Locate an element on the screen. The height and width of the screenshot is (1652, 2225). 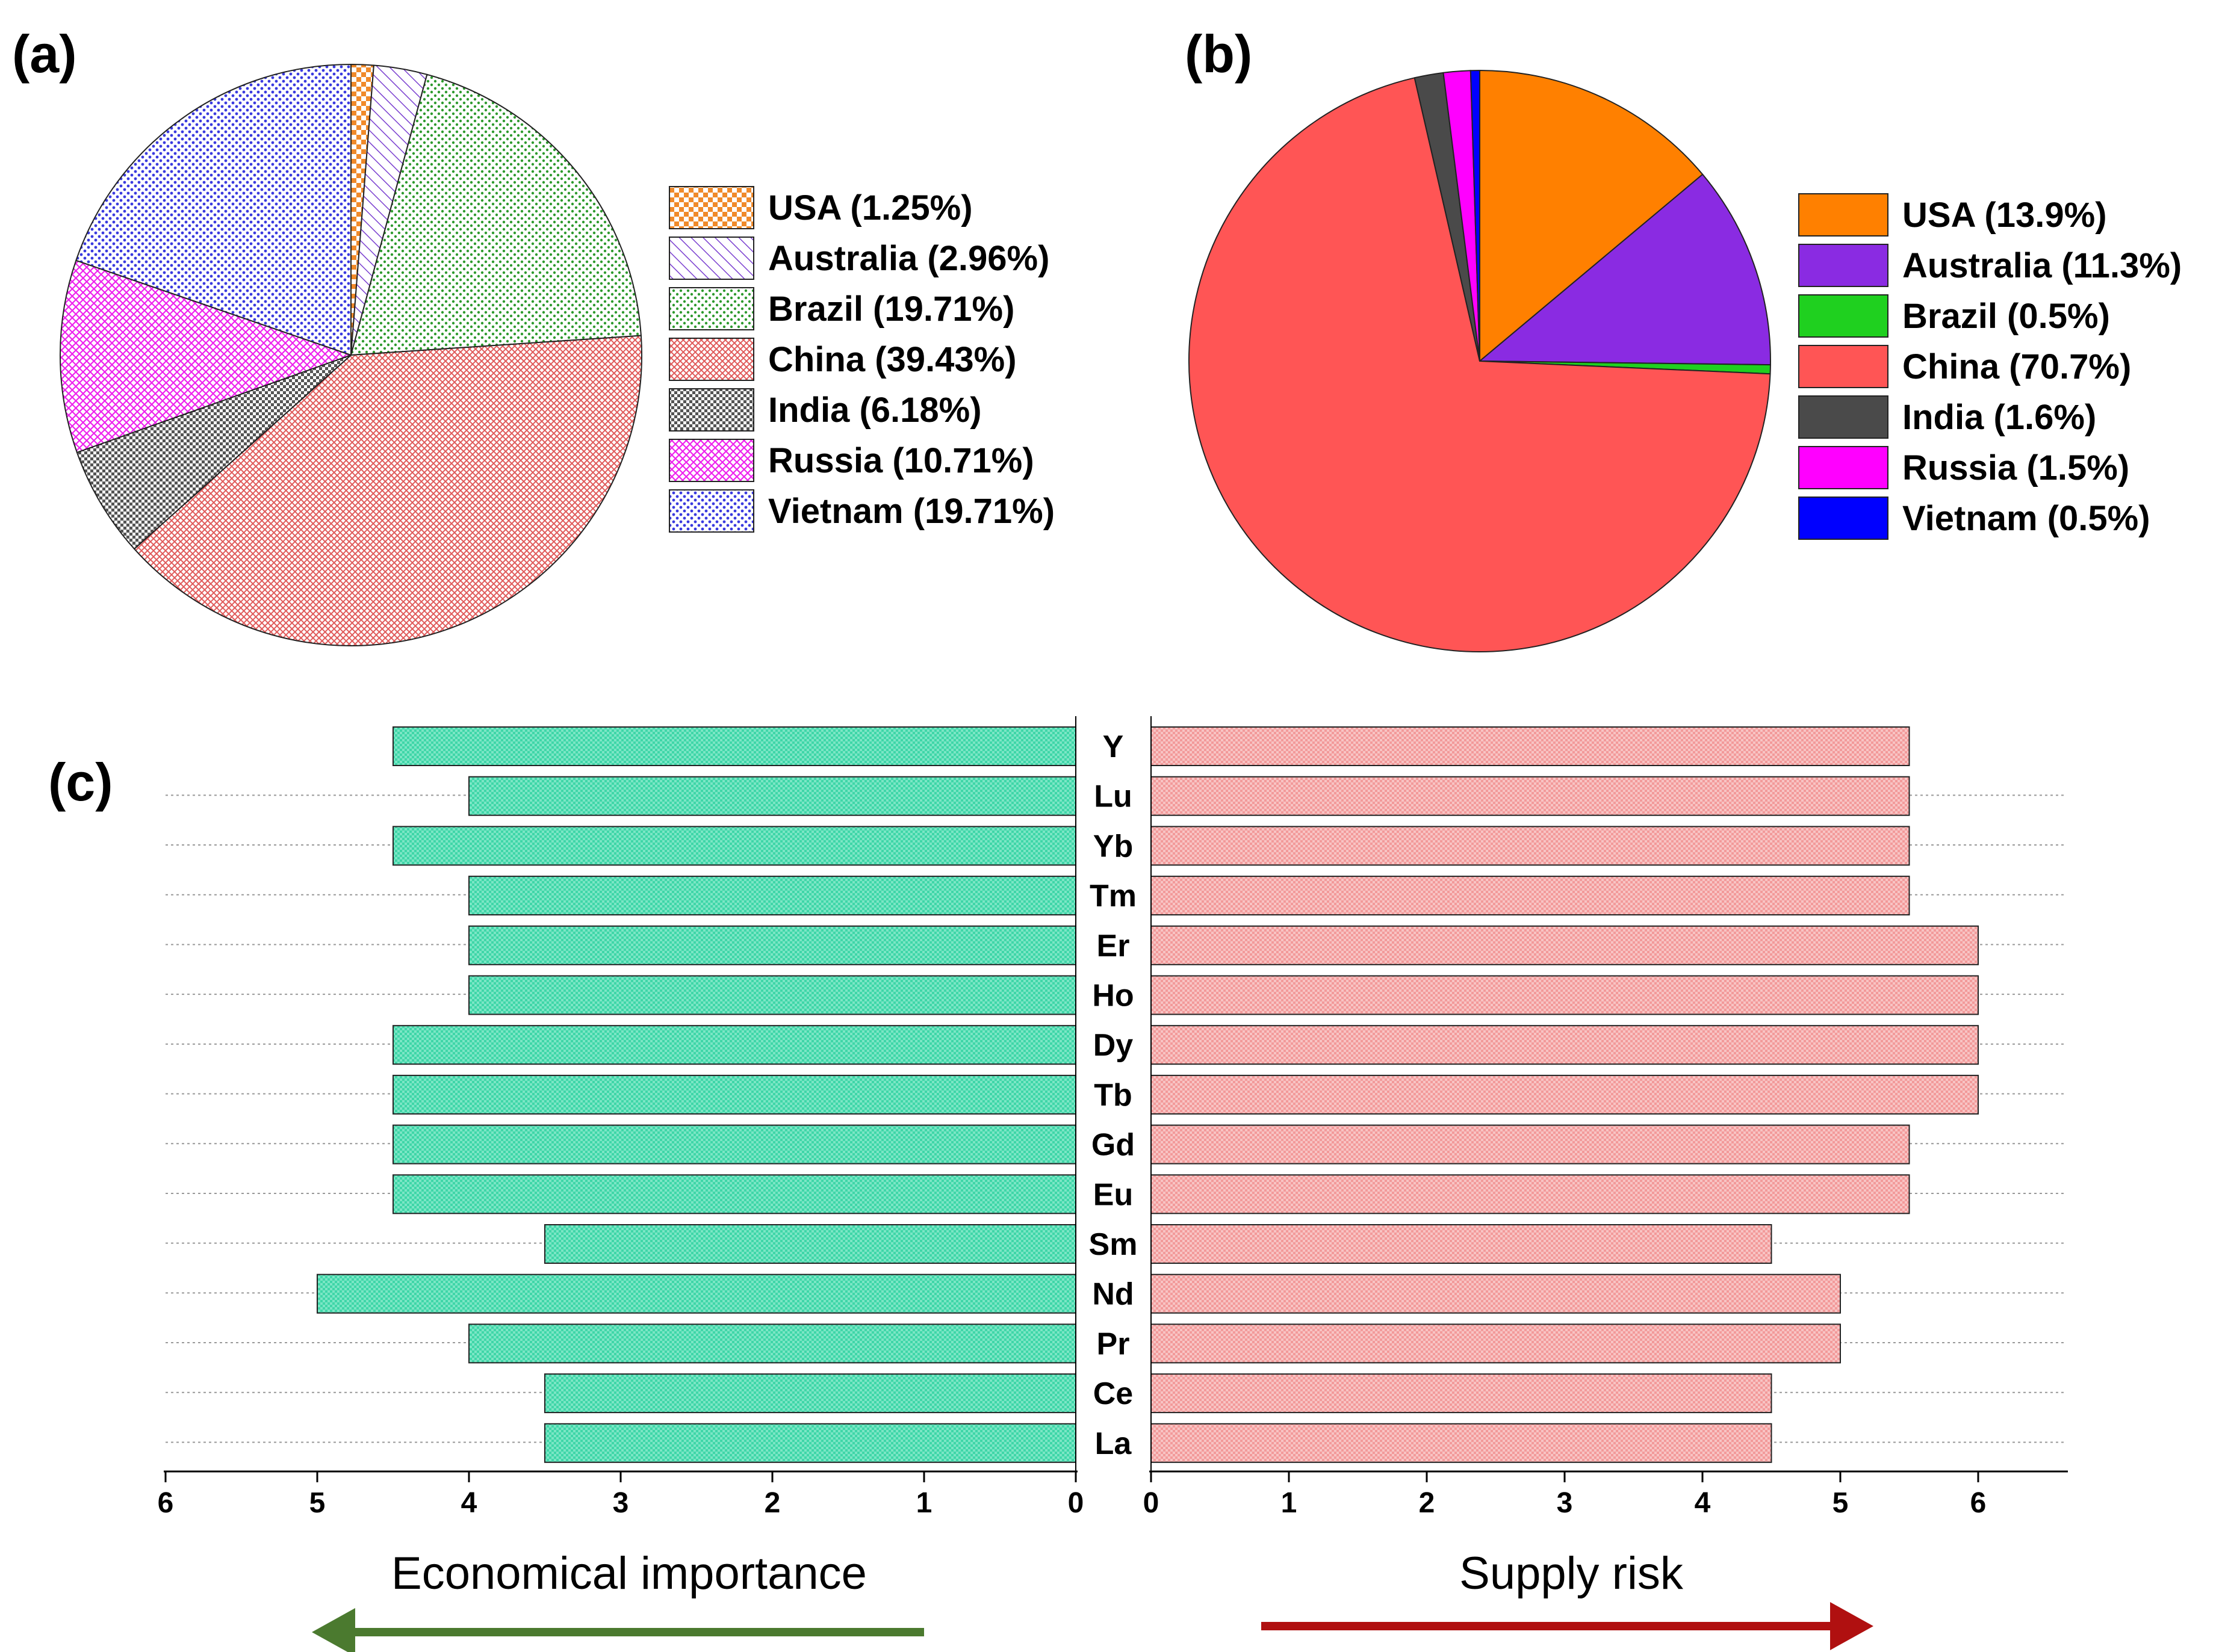
category-label: Yb is located at coordinates (1113, 847).